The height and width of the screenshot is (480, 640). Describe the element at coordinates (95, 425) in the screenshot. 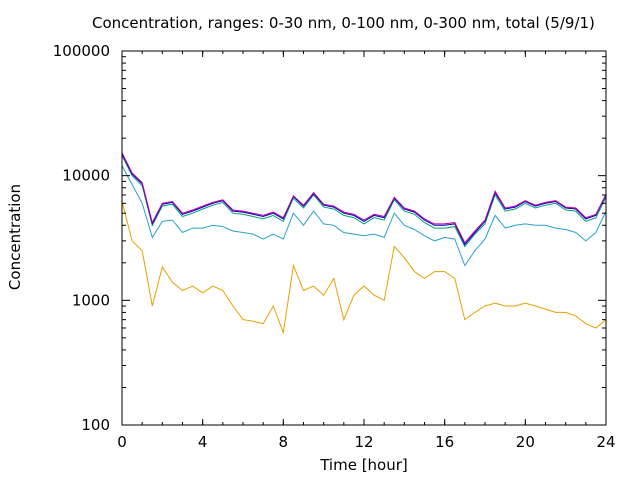

I see `y-tick-label: 100` at that location.